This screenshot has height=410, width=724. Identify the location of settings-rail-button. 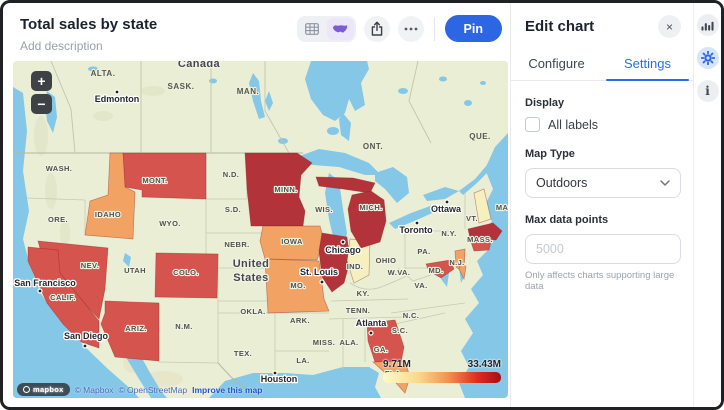
(707, 58).